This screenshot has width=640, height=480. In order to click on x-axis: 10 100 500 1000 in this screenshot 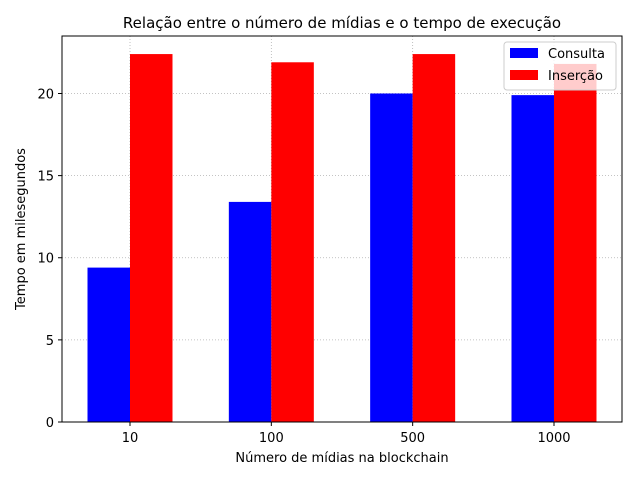, I will do `click(346, 434)`.